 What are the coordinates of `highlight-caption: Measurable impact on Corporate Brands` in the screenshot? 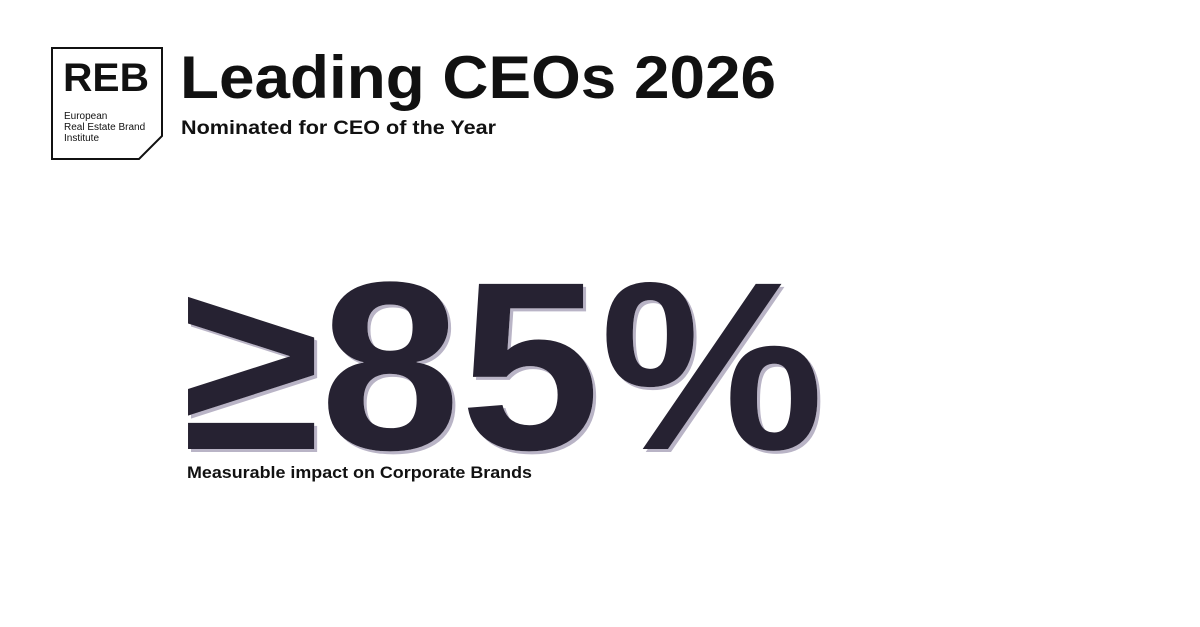 It's located at (359, 472).